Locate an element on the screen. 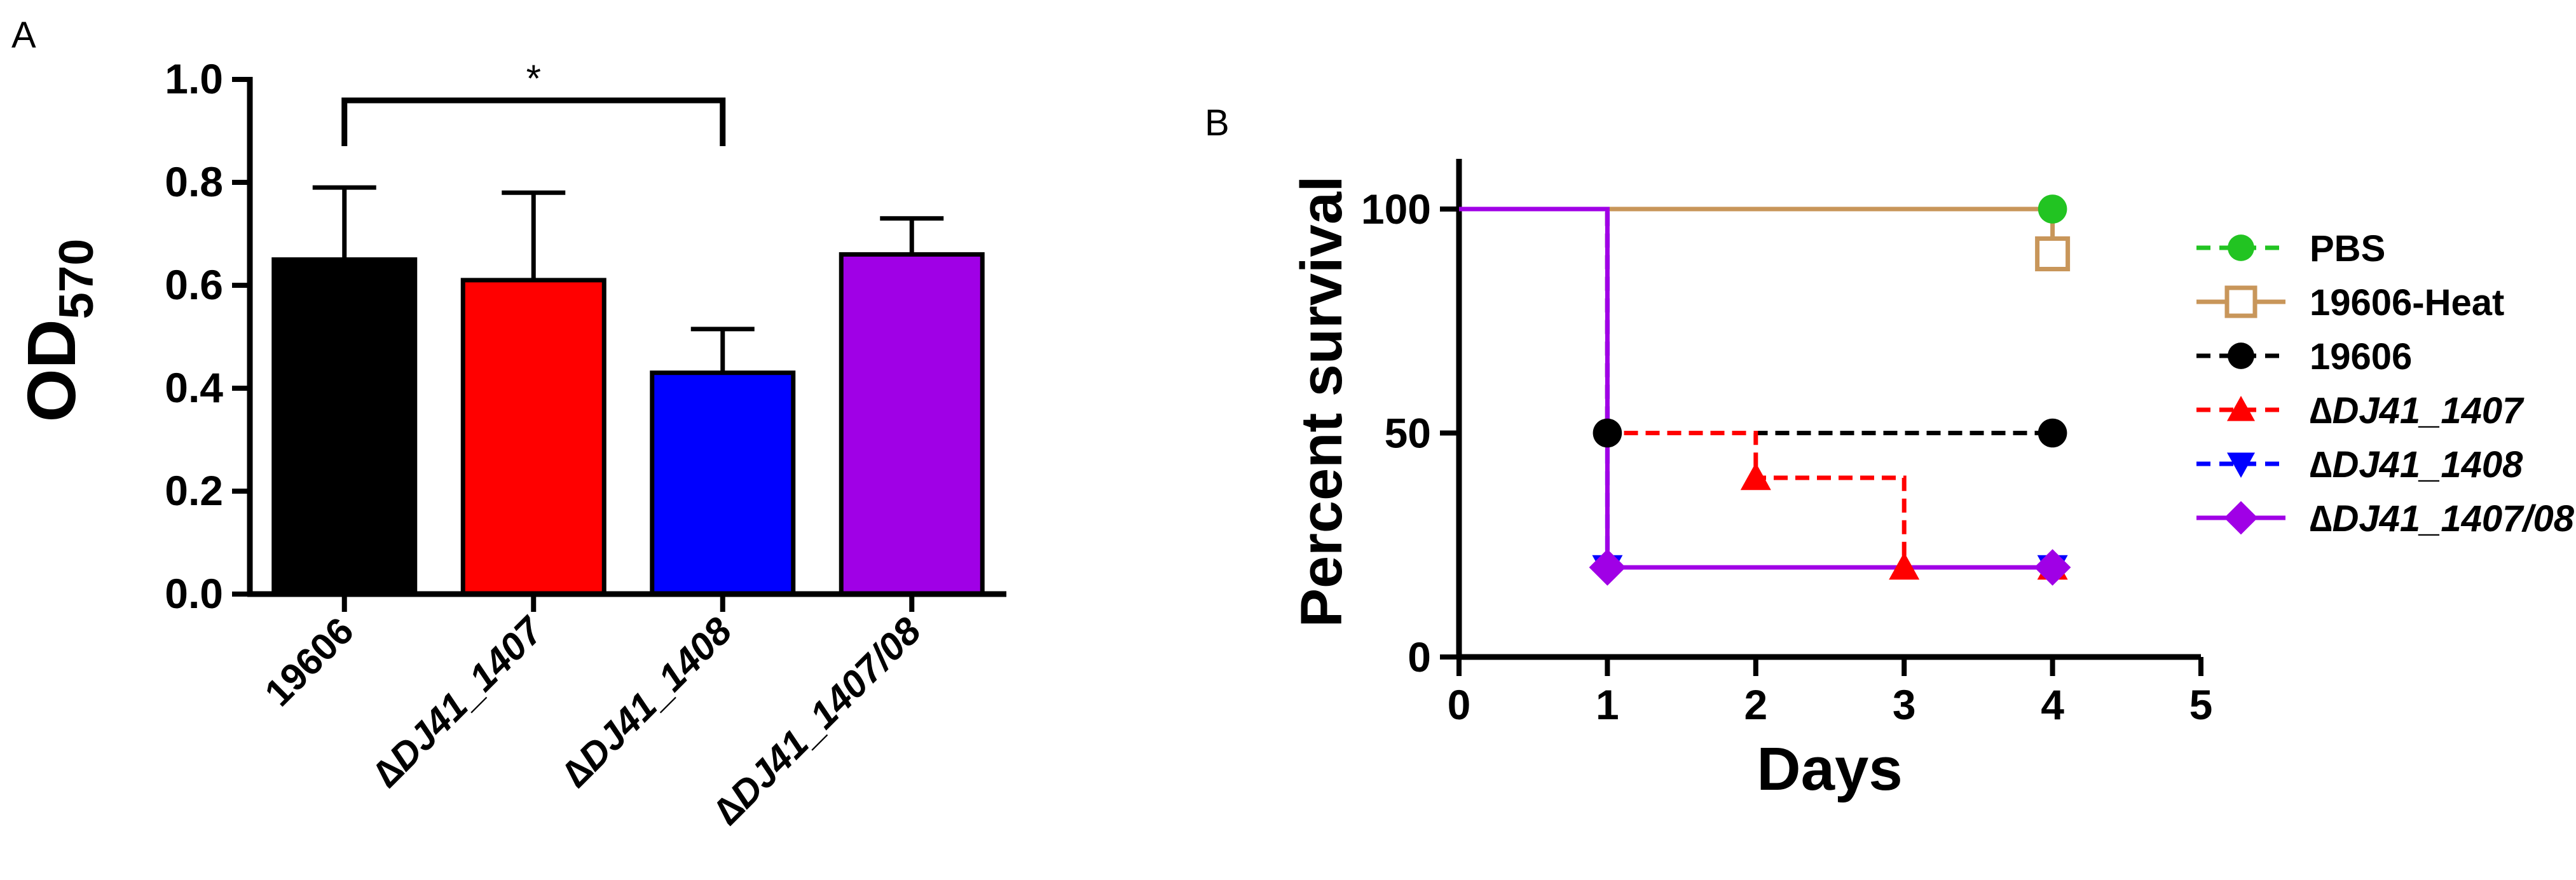  survival-x-tick-label: 5 is located at coordinates (2201, 705).